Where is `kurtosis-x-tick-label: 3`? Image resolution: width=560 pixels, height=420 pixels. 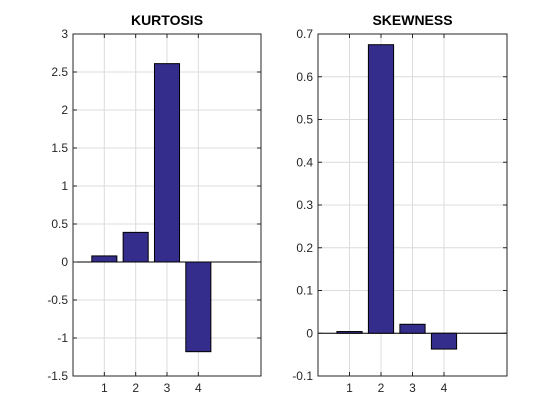
kurtosis-x-tick-label: 3 is located at coordinates (167, 388).